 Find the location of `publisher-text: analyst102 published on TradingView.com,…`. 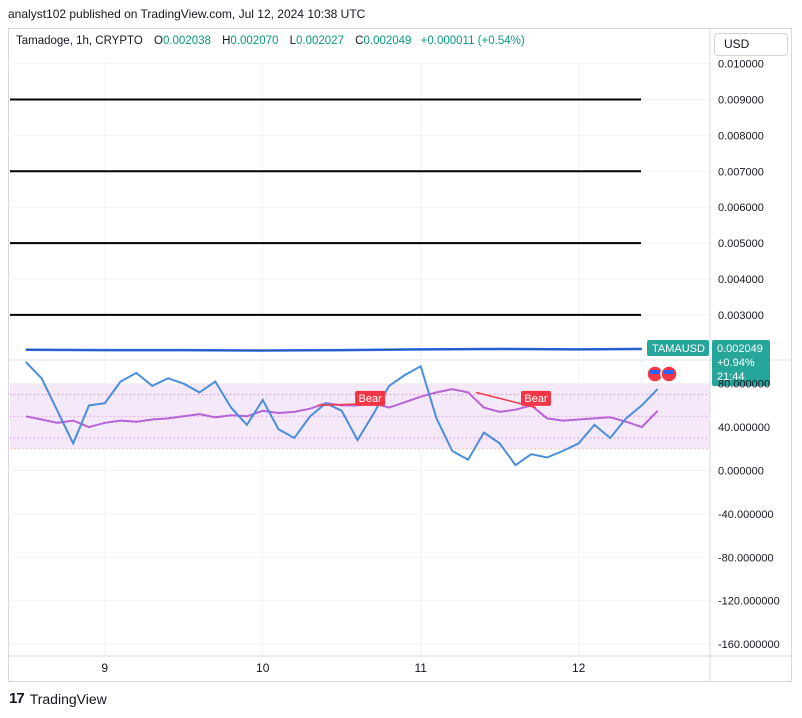

publisher-text: analyst102 published on TradingView.com,… is located at coordinates (187, 14).